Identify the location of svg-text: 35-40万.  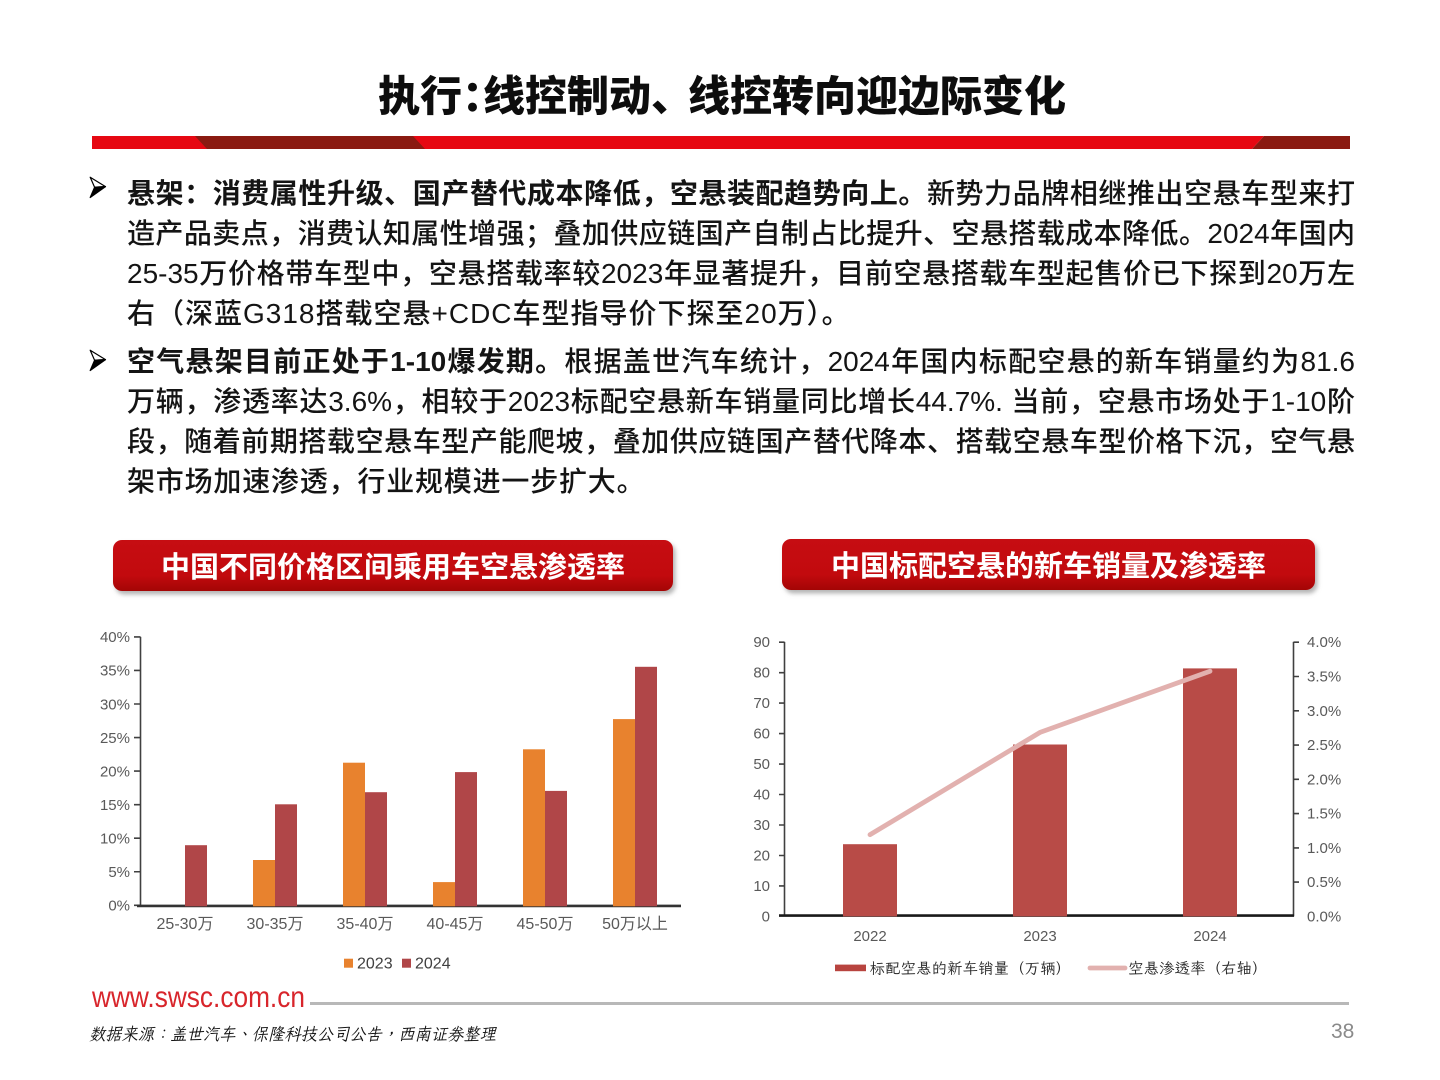
(365, 924).